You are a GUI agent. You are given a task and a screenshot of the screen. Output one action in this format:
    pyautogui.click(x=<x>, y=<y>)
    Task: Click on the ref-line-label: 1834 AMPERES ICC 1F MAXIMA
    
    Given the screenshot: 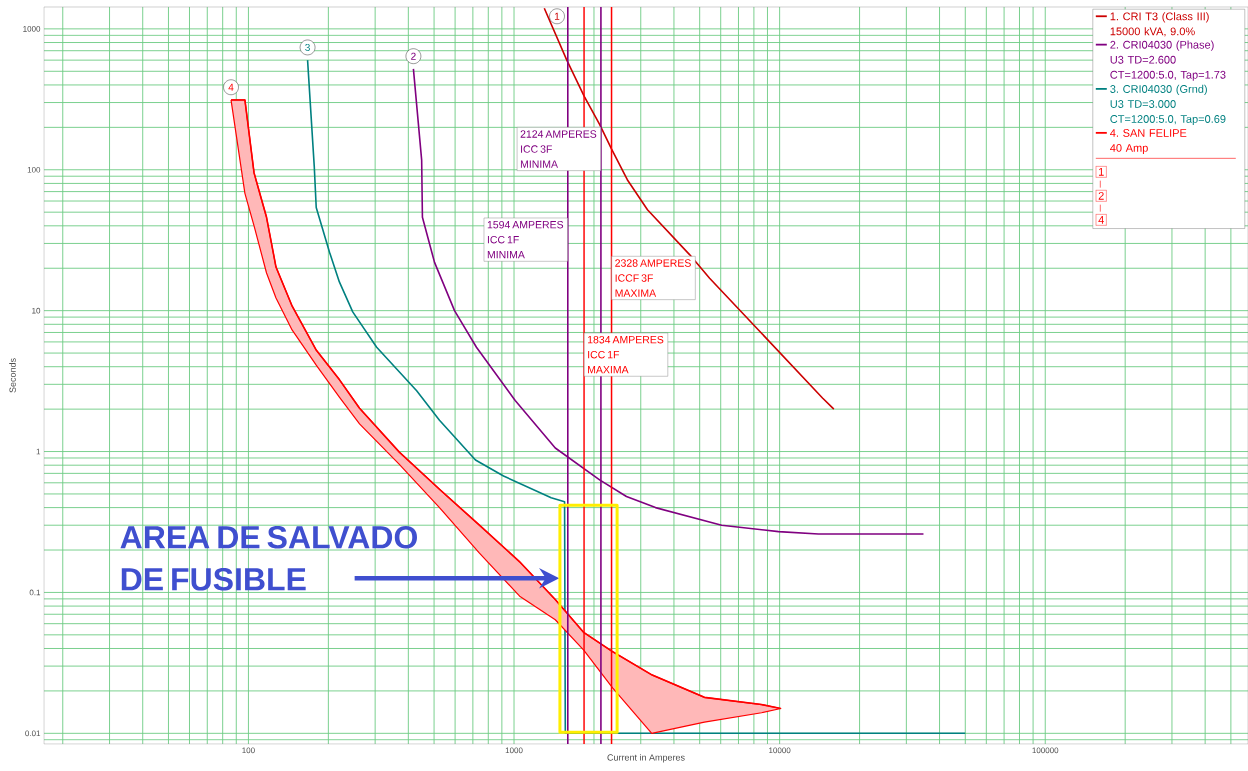 What is the action you would take?
    pyautogui.click(x=625, y=354)
    